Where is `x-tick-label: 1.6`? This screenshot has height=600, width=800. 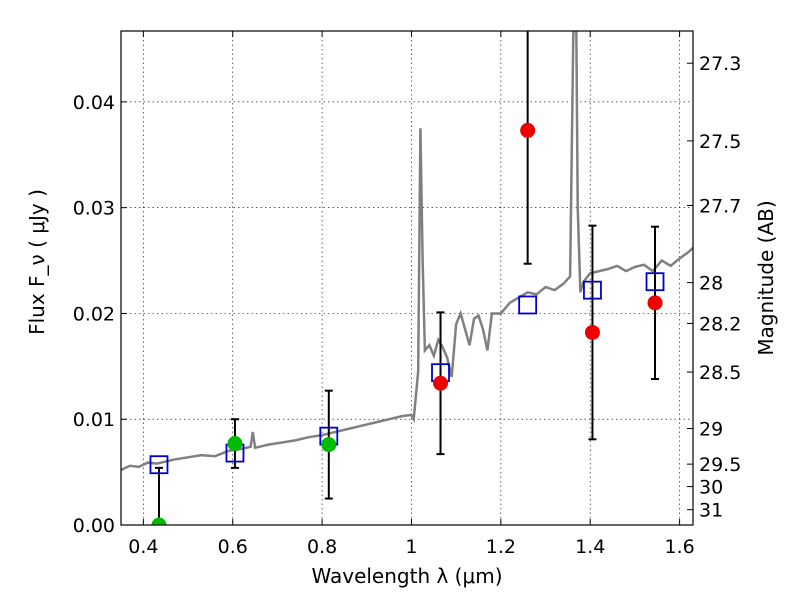
x-tick-label: 1.6 is located at coordinates (679, 547).